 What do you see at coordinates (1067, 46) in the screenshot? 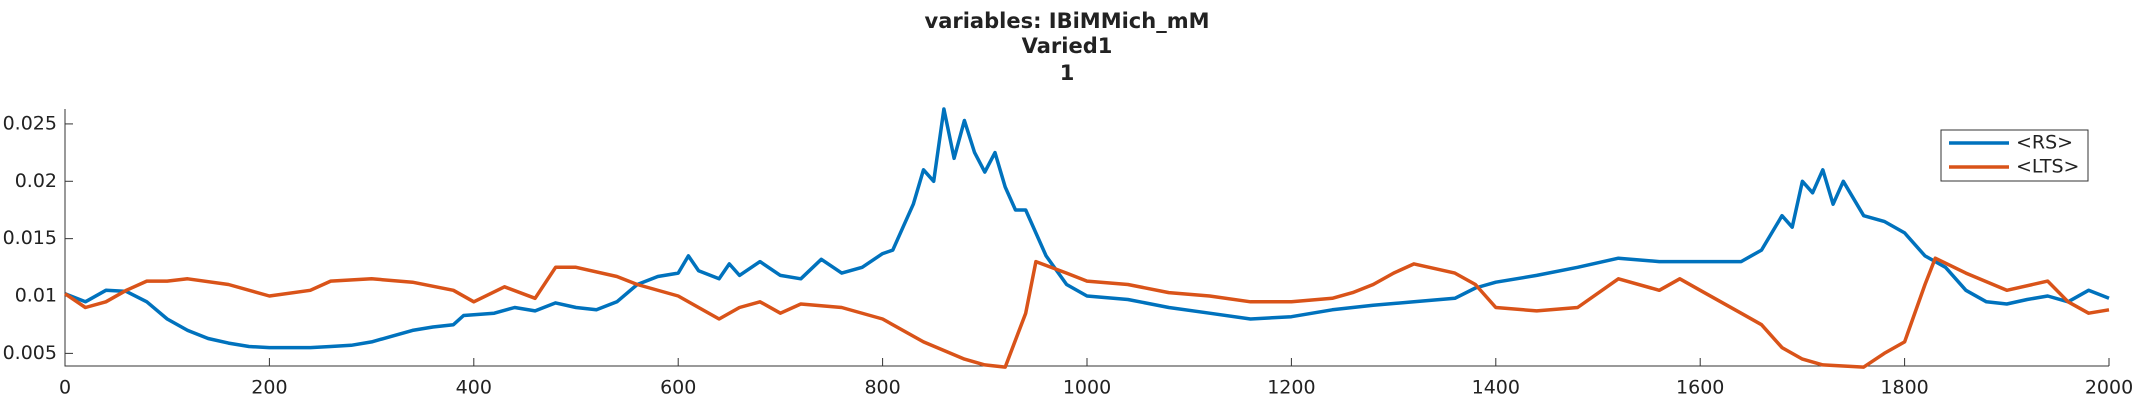
I see `chart-subtitle: Varied1` at bounding box center [1067, 46].